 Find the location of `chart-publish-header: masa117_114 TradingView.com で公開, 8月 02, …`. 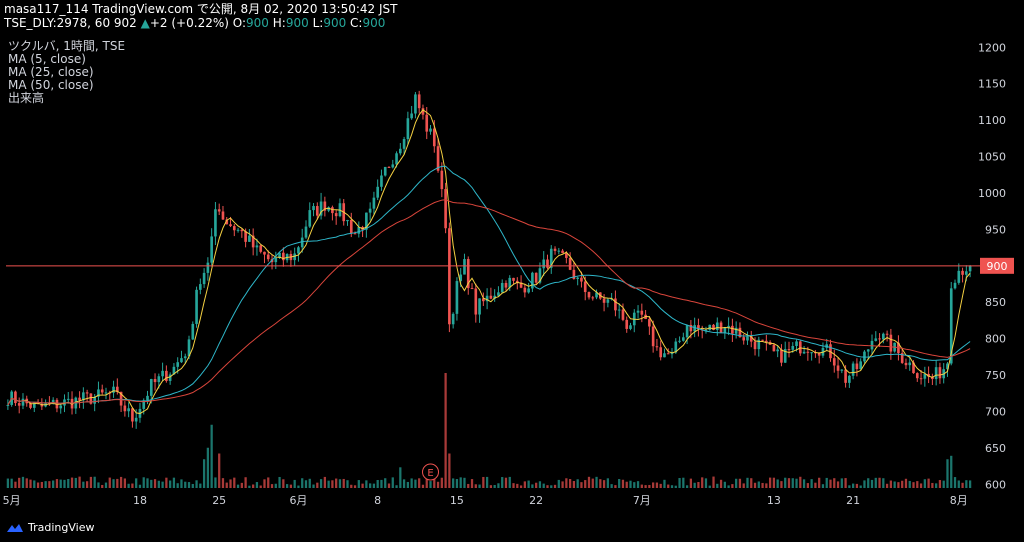

chart-publish-header: masa117_114 TradingView.com で公開, 8月 02, … is located at coordinates (200, 9).